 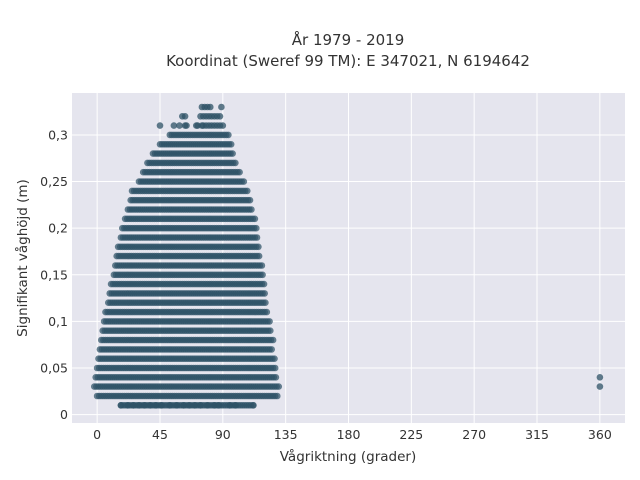 What do you see at coordinates (54, 181) in the screenshot?
I see `y-tick-label: 0,25` at bounding box center [54, 181].